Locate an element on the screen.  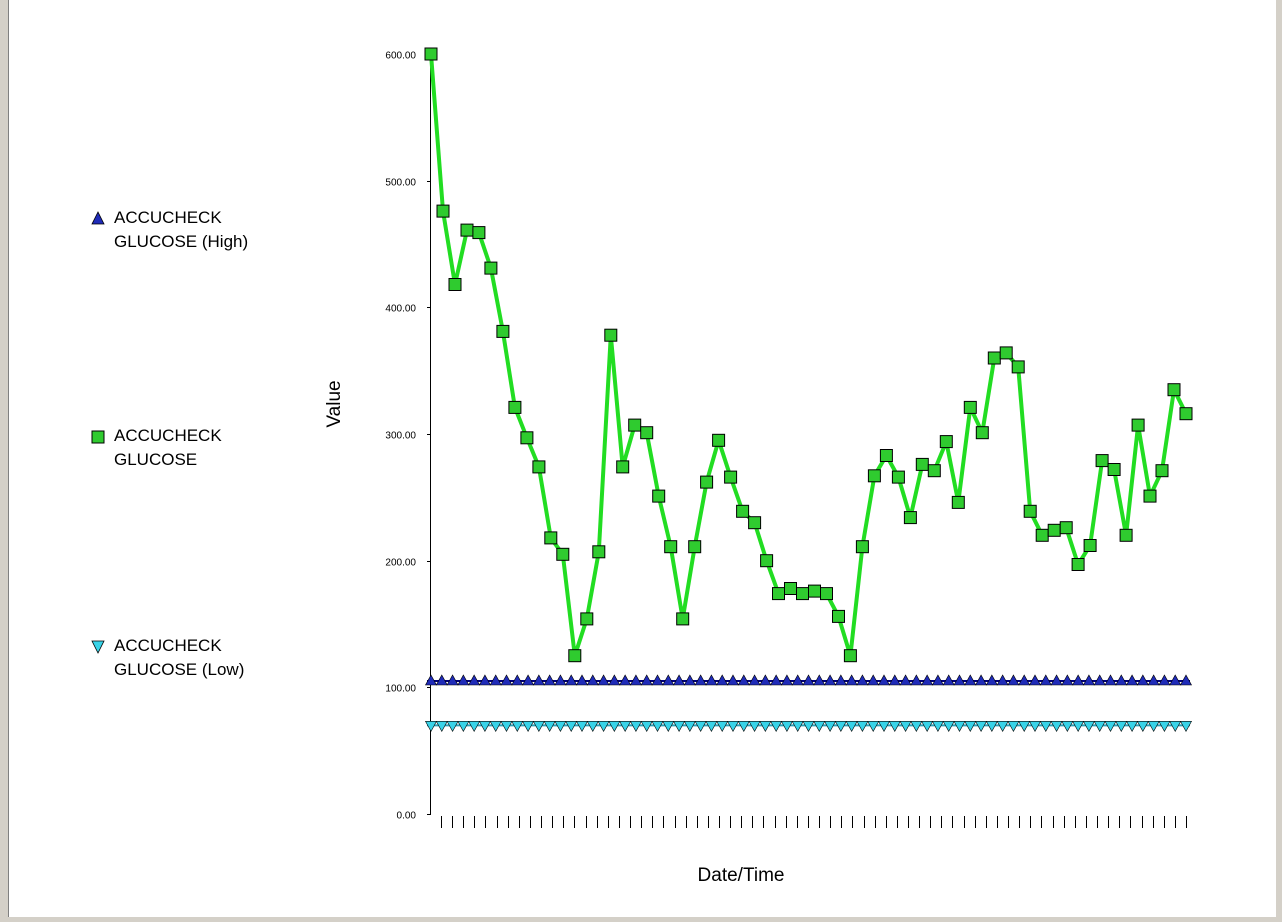
frame-right-bevel is located at coordinates (1279, 461).